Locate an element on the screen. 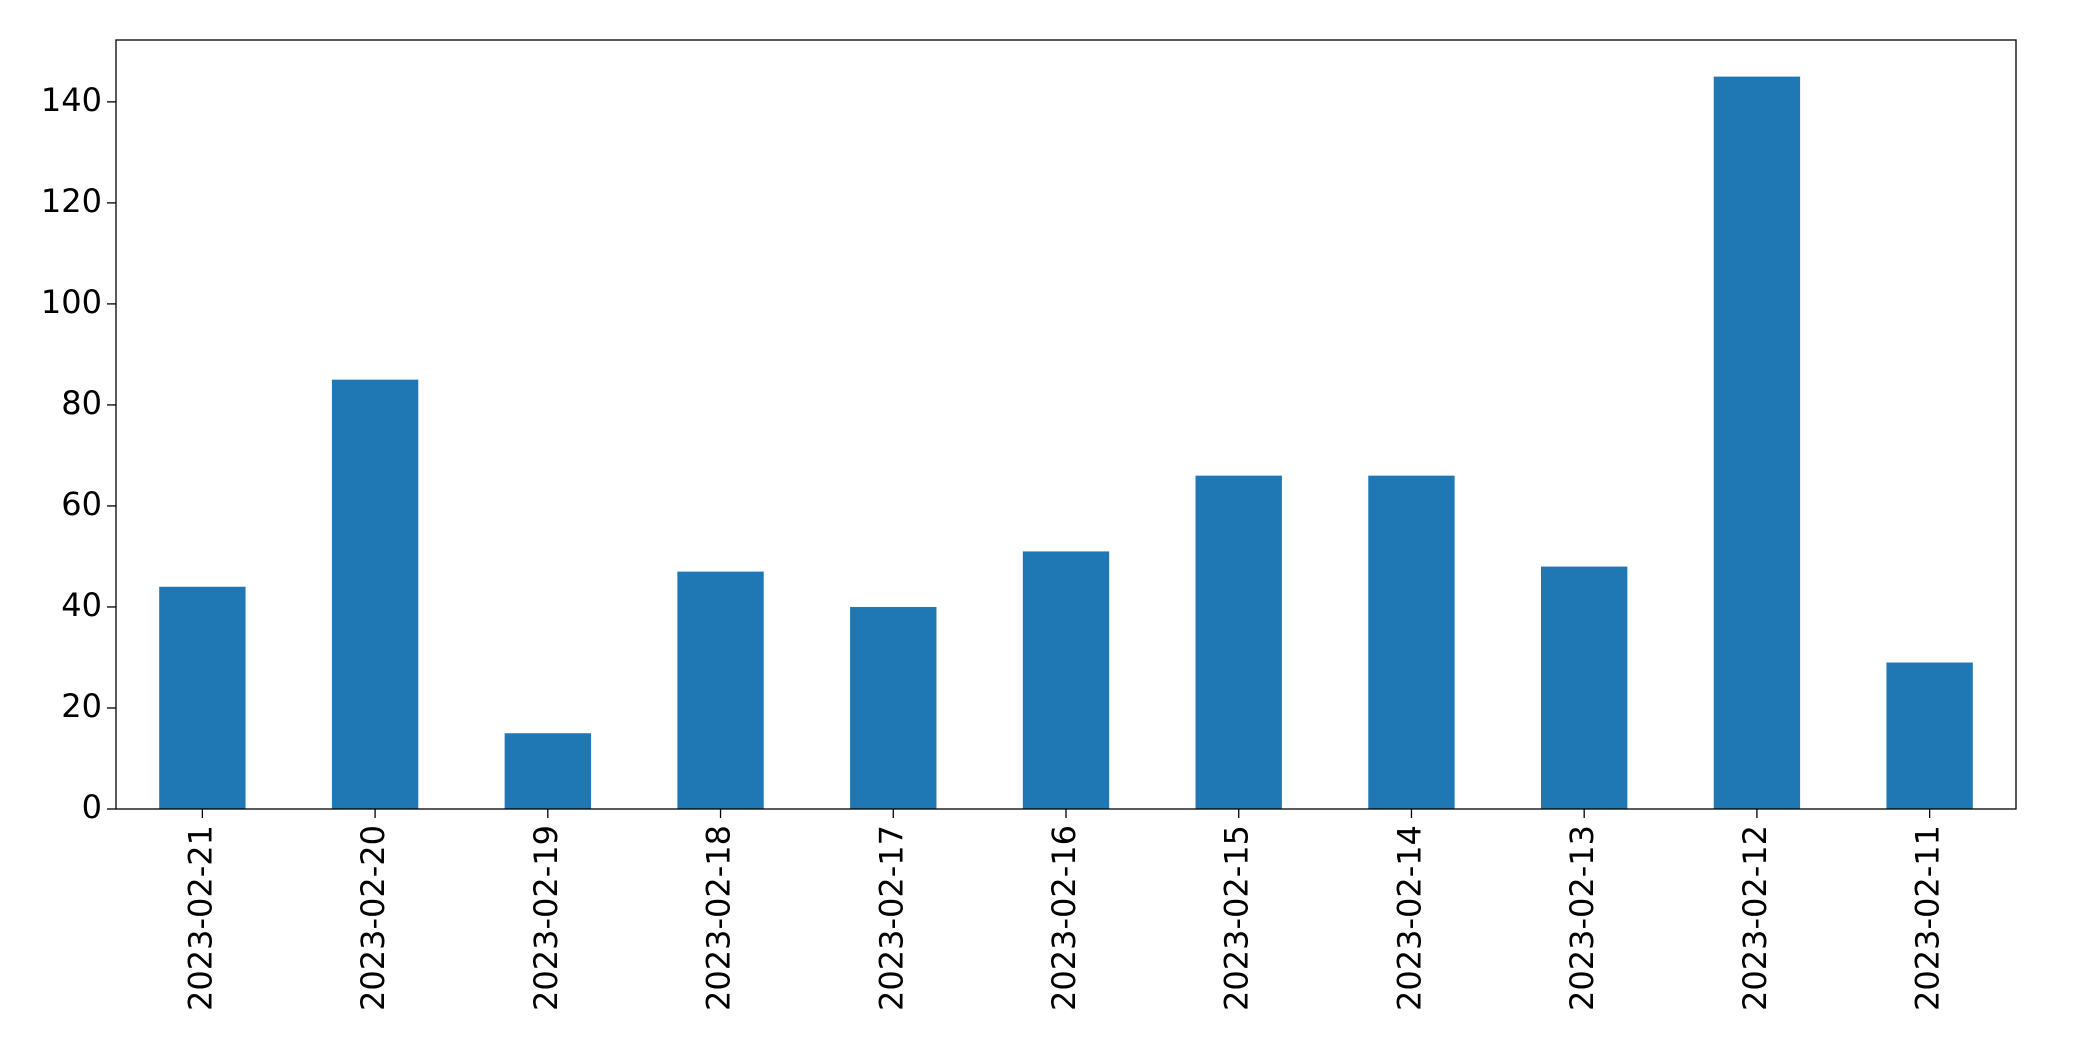 The width and height of the screenshot is (2093, 1061). y-tick-label: 80 is located at coordinates (81, 403).